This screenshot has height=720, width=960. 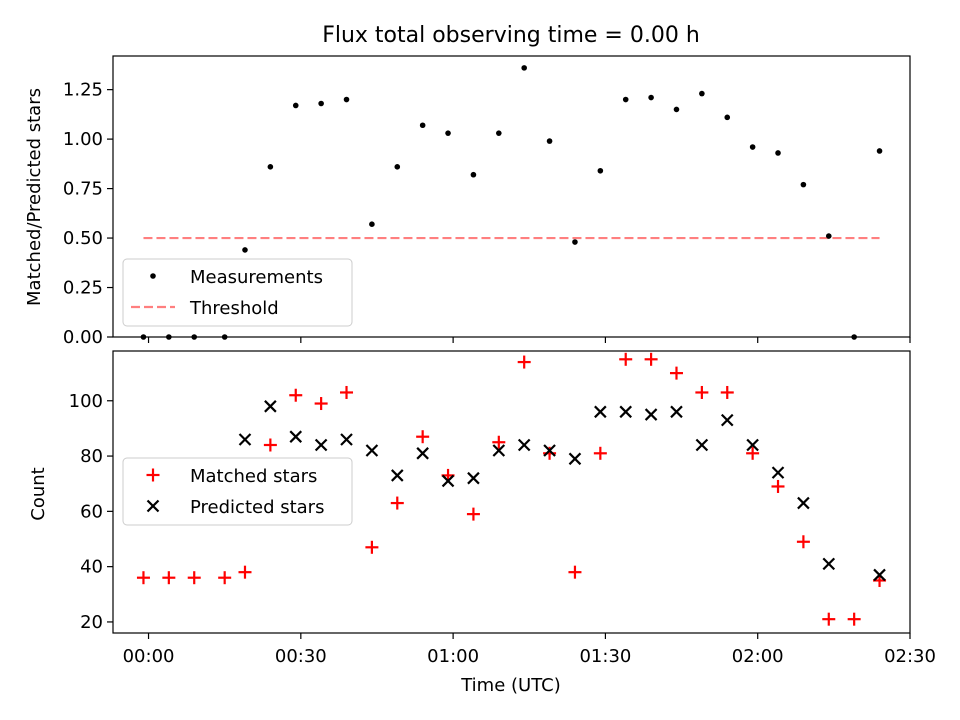 What do you see at coordinates (153, 506) in the screenshot?
I see `legend-predicted-marker` at bounding box center [153, 506].